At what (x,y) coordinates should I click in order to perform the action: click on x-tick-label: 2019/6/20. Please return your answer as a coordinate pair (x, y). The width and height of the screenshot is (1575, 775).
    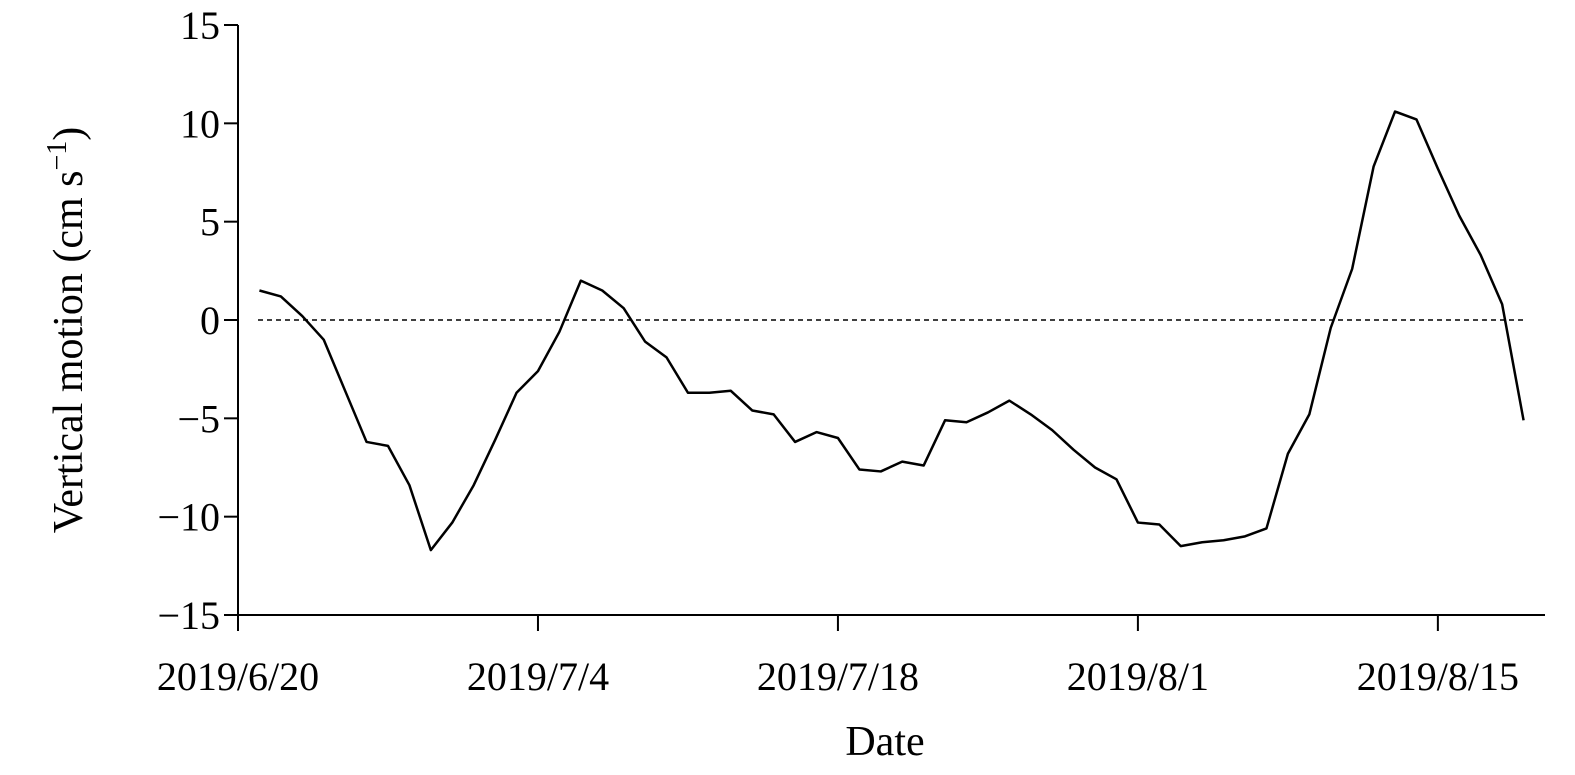
    Looking at the image, I should click on (238, 676).